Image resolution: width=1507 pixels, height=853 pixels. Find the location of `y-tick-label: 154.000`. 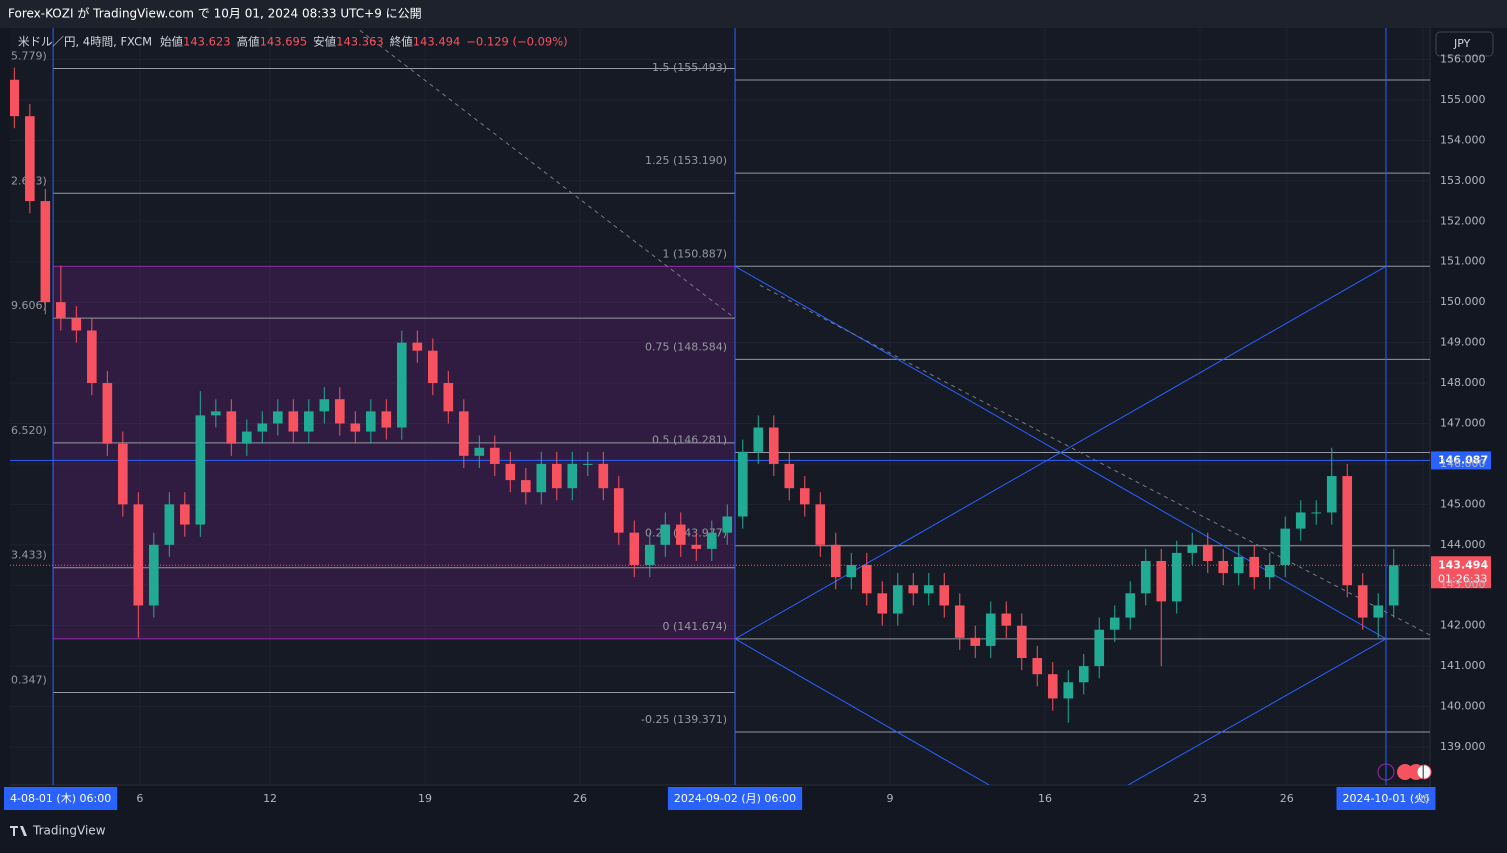

y-tick-label: 154.000 is located at coordinates (1463, 139).